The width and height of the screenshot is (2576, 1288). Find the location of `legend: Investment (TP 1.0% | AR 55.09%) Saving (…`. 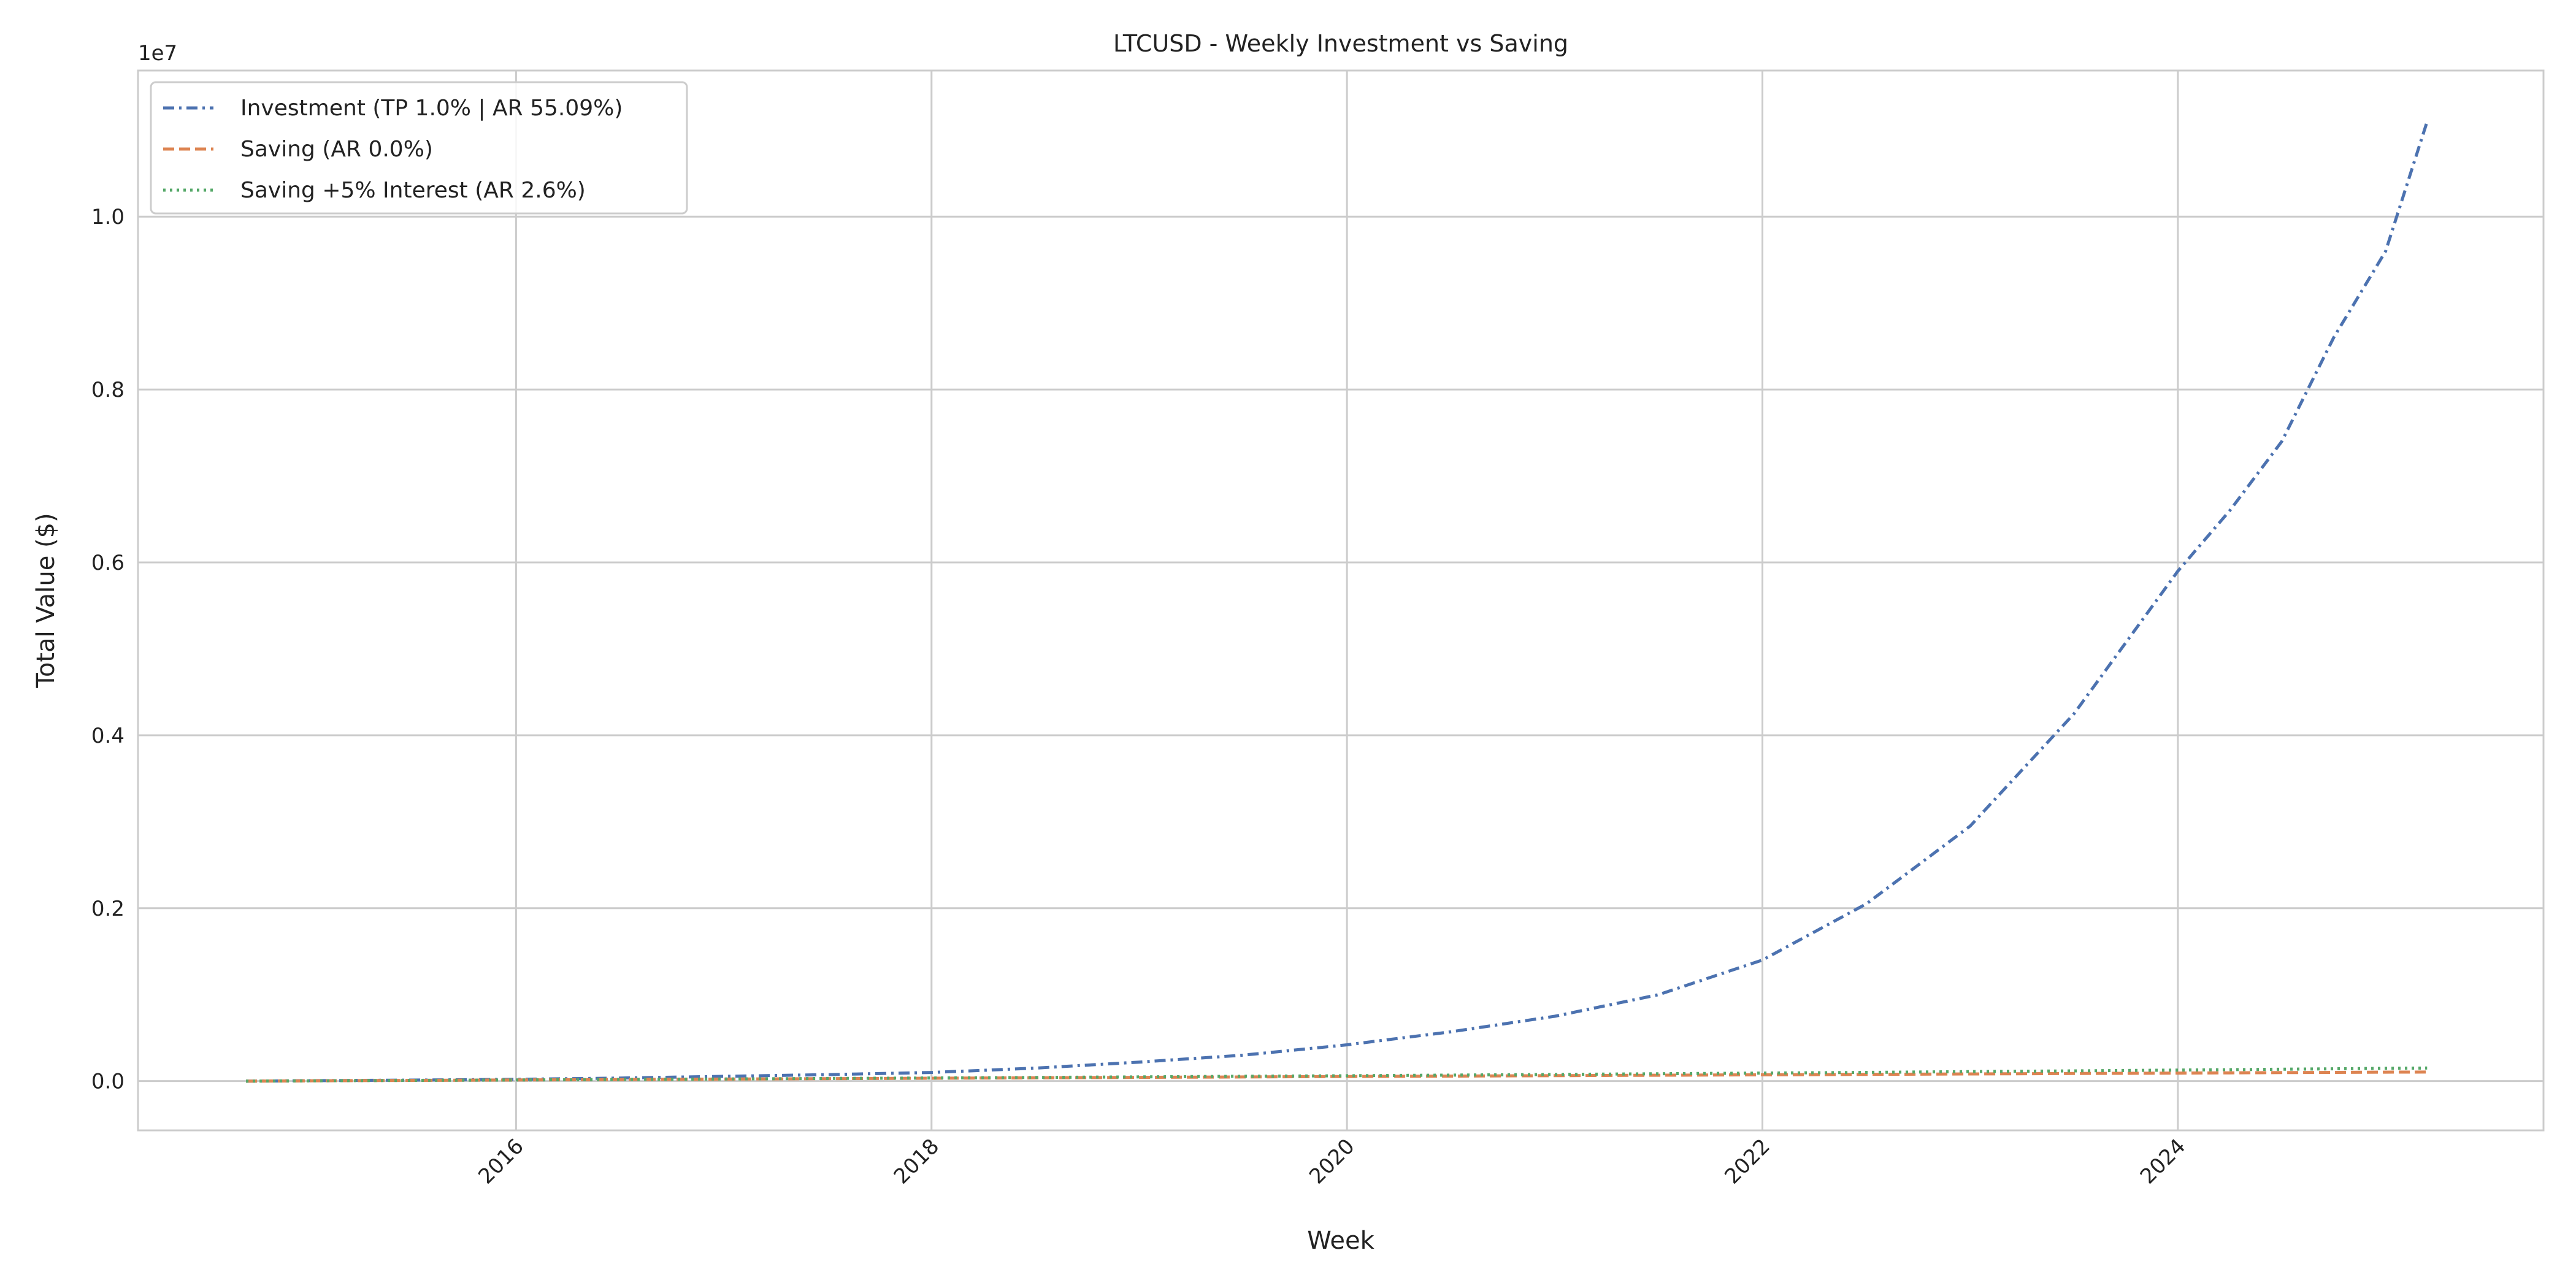

legend: Investment (TP 1.0% | AR 55.09%) Saving (… is located at coordinates (419, 148).